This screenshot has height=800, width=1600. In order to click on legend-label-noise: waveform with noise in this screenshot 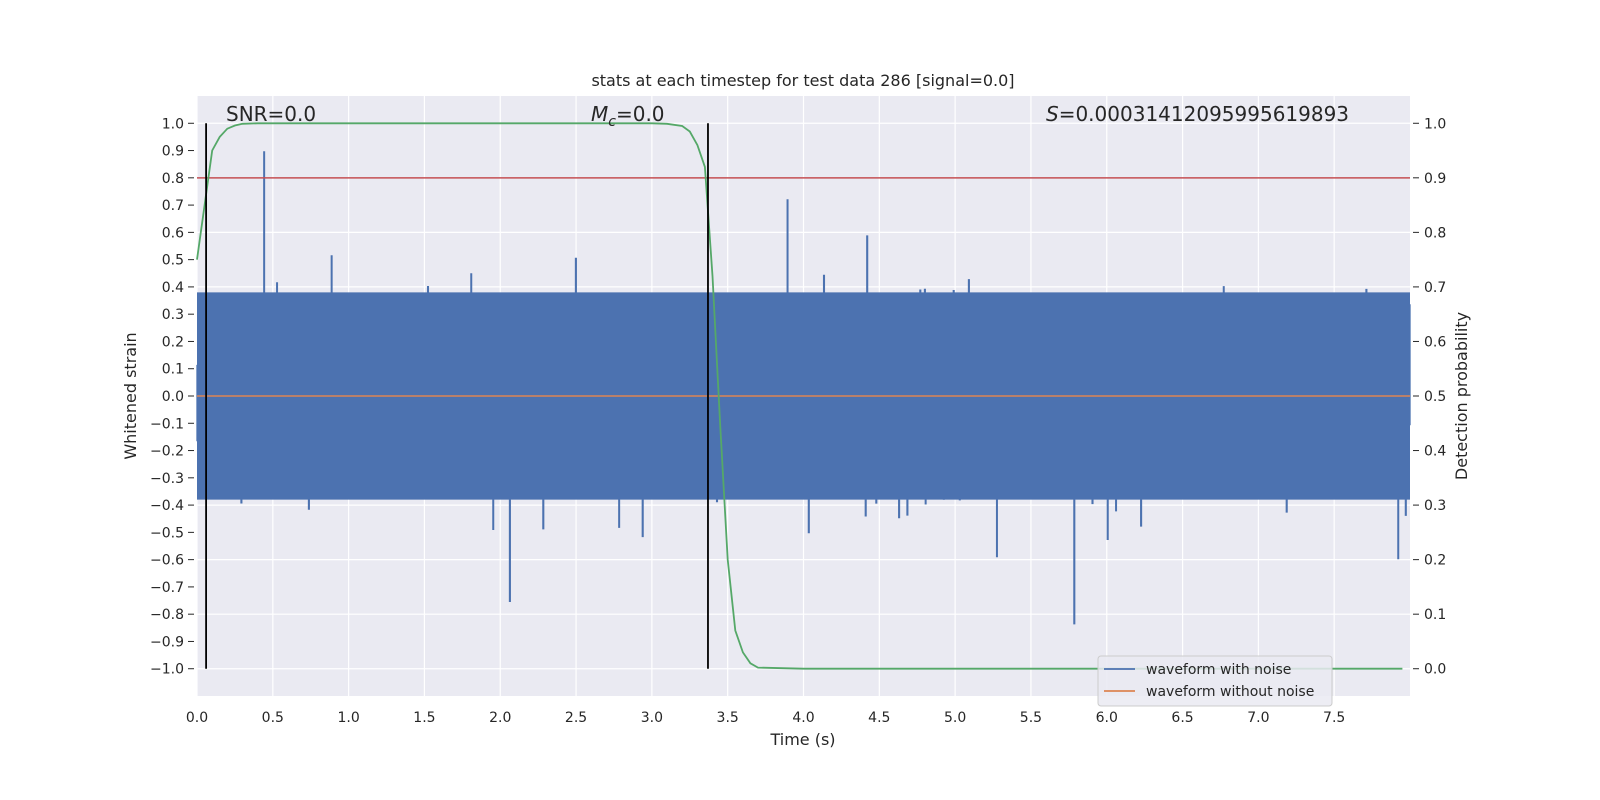, I will do `click(1218, 670)`.